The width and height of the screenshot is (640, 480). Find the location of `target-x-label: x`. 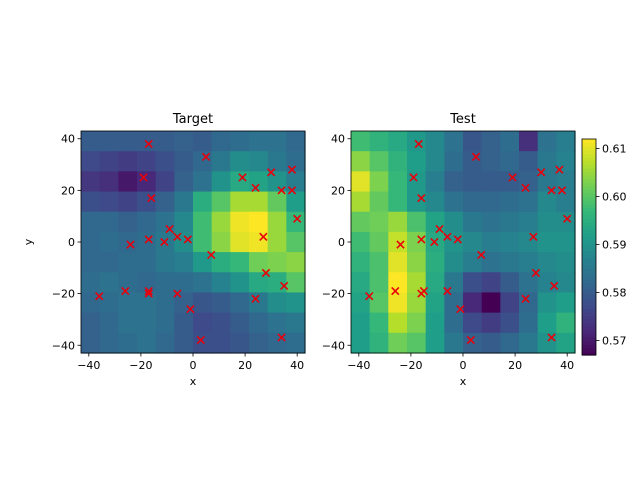

target-x-label: x is located at coordinates (193, 381).